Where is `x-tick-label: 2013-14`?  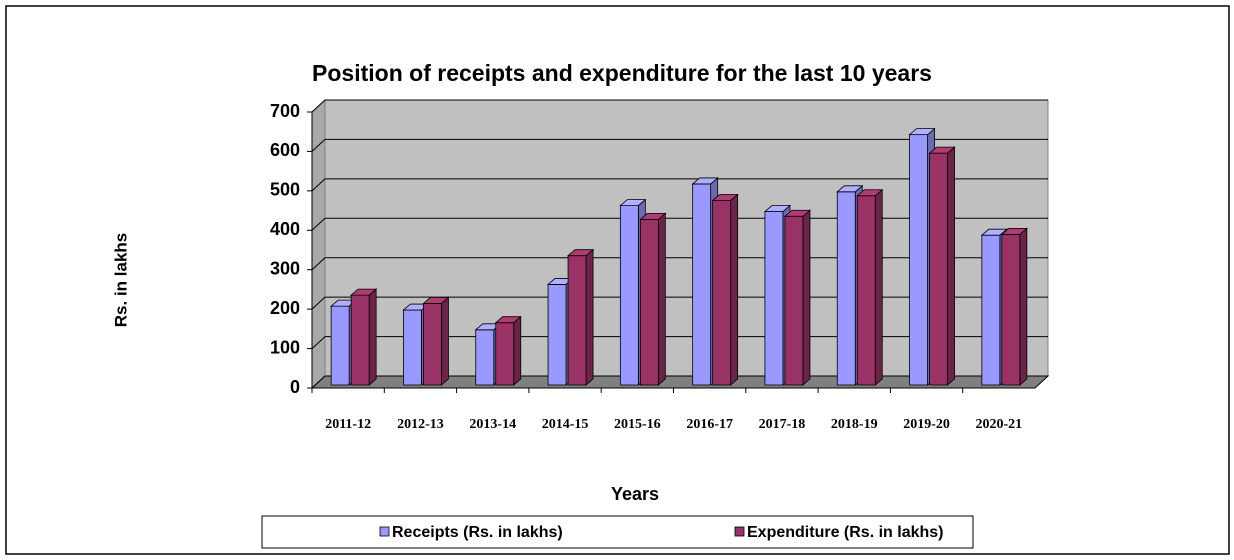 x-tick-label: 2013-14 is located at coordinates (492, 424).